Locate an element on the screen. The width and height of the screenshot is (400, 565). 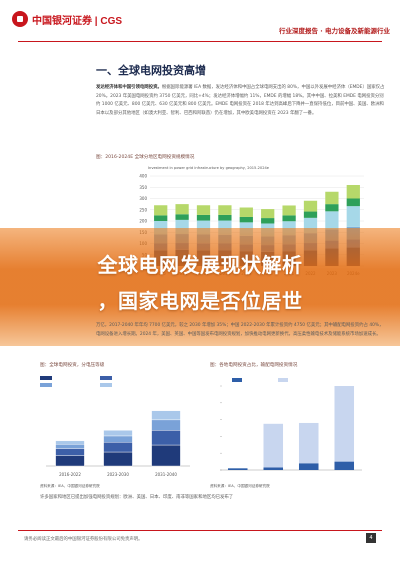
figure-1-caption: 图：2016-2024E 全球分地区电网投资规模情况 is located at coordinates (145, 157).